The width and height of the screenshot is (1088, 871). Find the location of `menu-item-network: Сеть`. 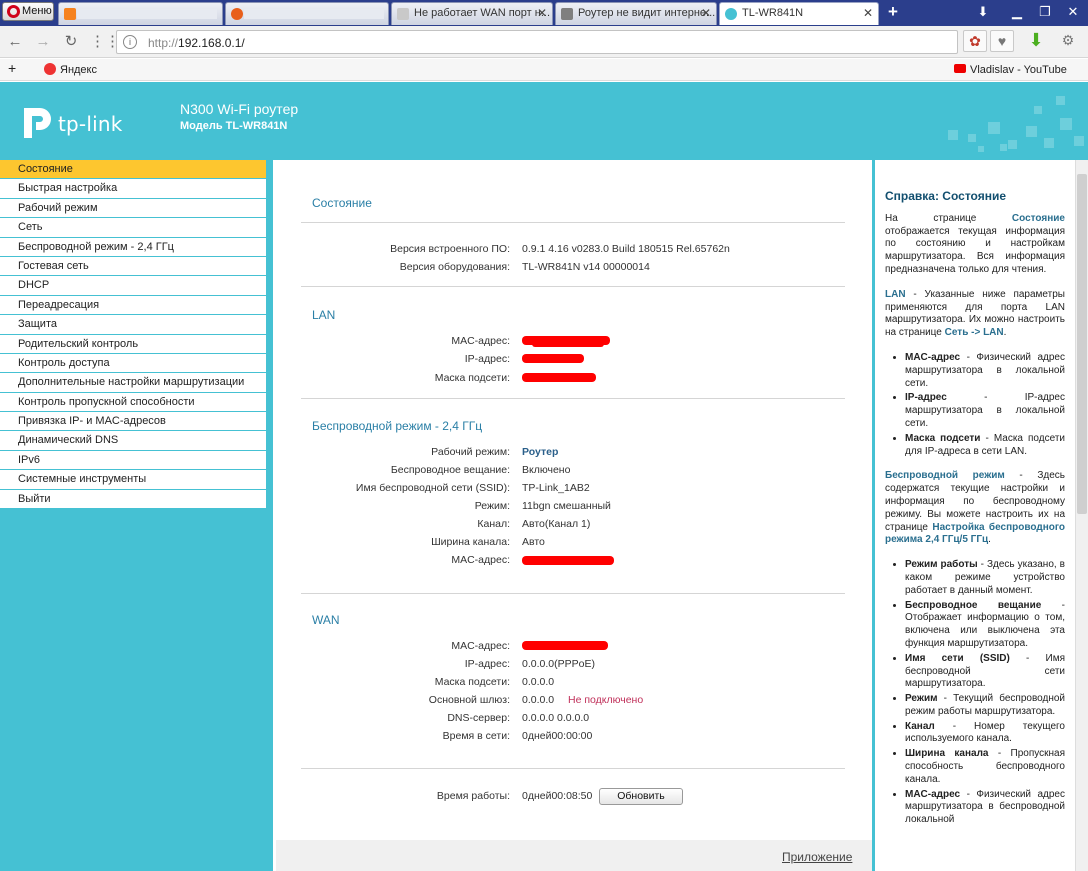

menu-item-network: Сеть is located at coordinates (133, 228).